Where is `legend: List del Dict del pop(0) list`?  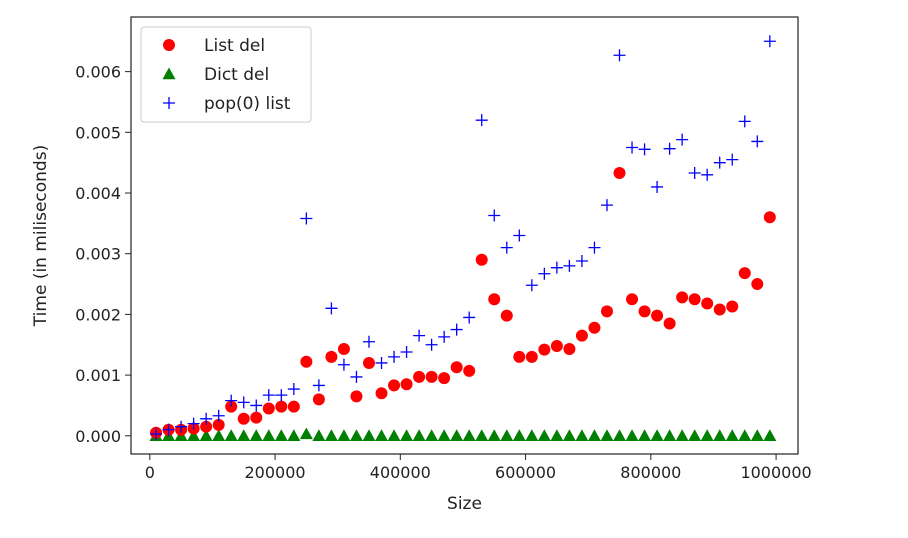 legend: List del Dict del pop(0) list is located at coordinates (226, 74).